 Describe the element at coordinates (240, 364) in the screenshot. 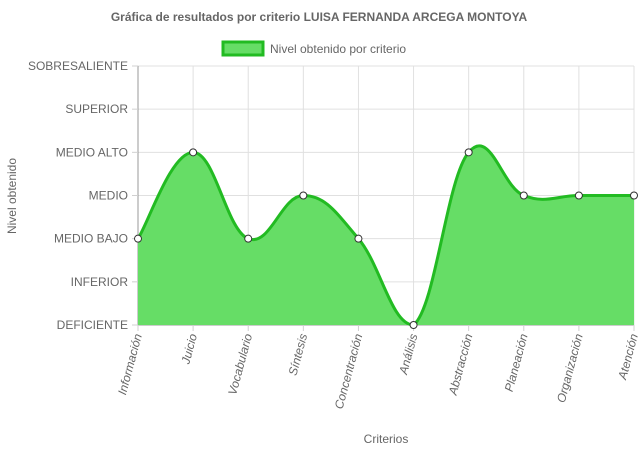

I see `x-tick-label: Vocabulario` at that location.